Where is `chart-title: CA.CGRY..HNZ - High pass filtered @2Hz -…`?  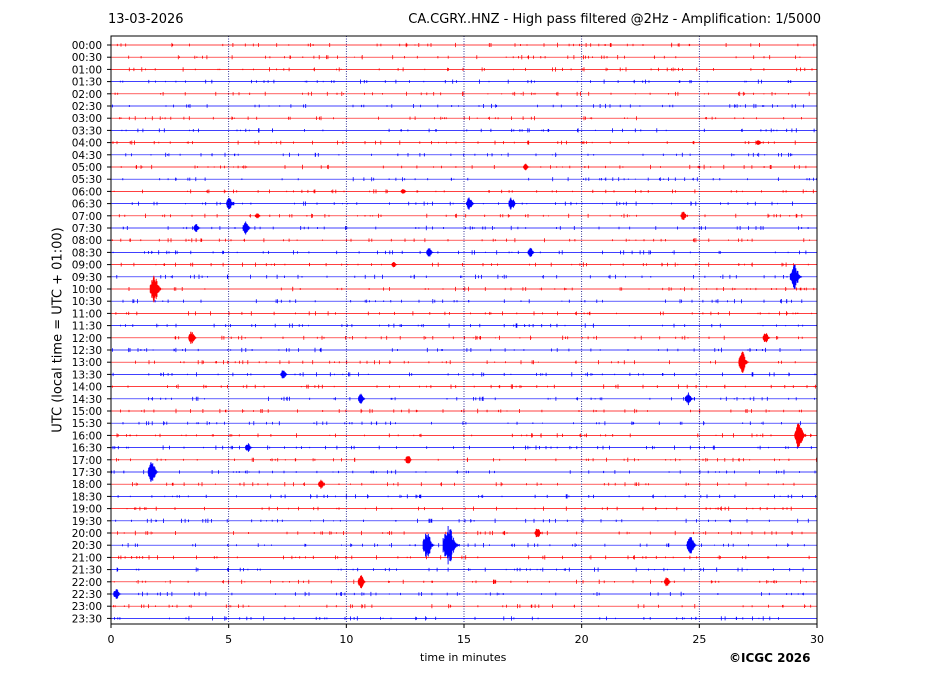 chart-title: CA.CGRY..HNZ - High pass filtered @2Hz -… is located at coordinates (614, 19).